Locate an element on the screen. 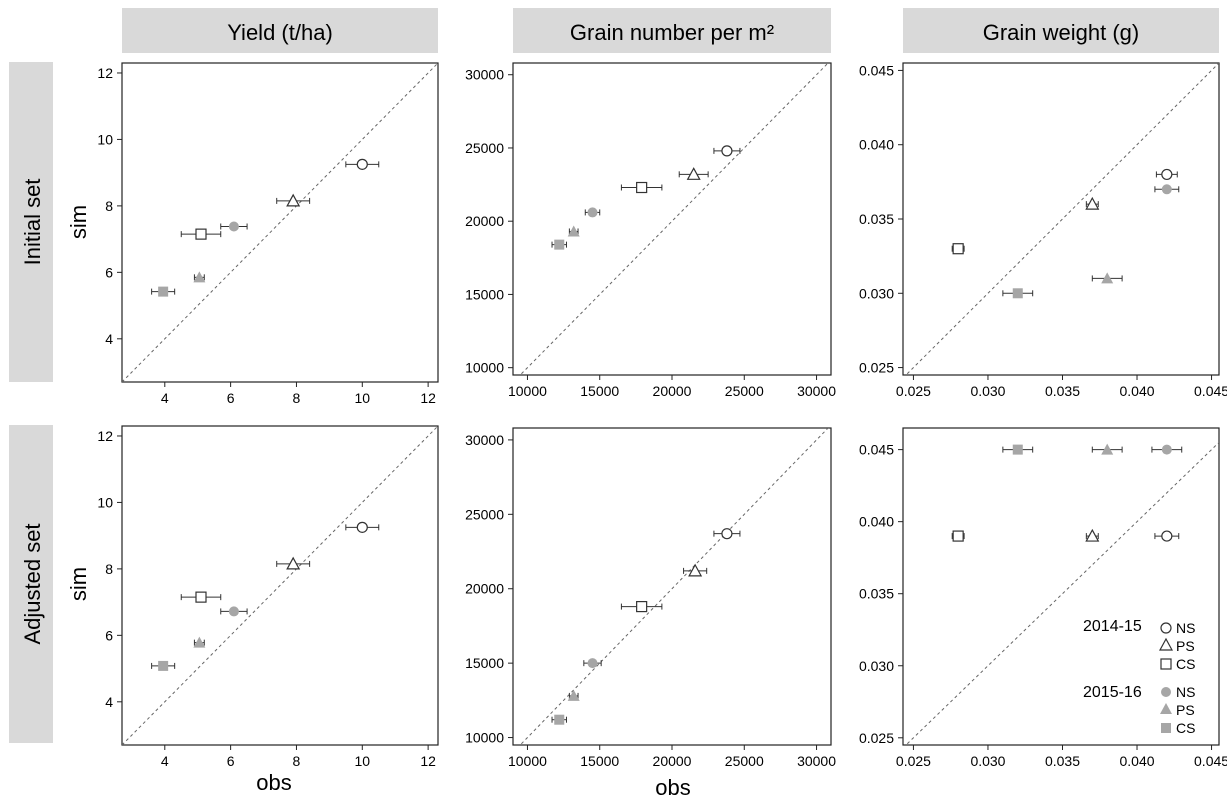 Image resolution: width=1227 pixels, height=802 pixels. y-axis-label: sim is located at coordinates (78, 222).